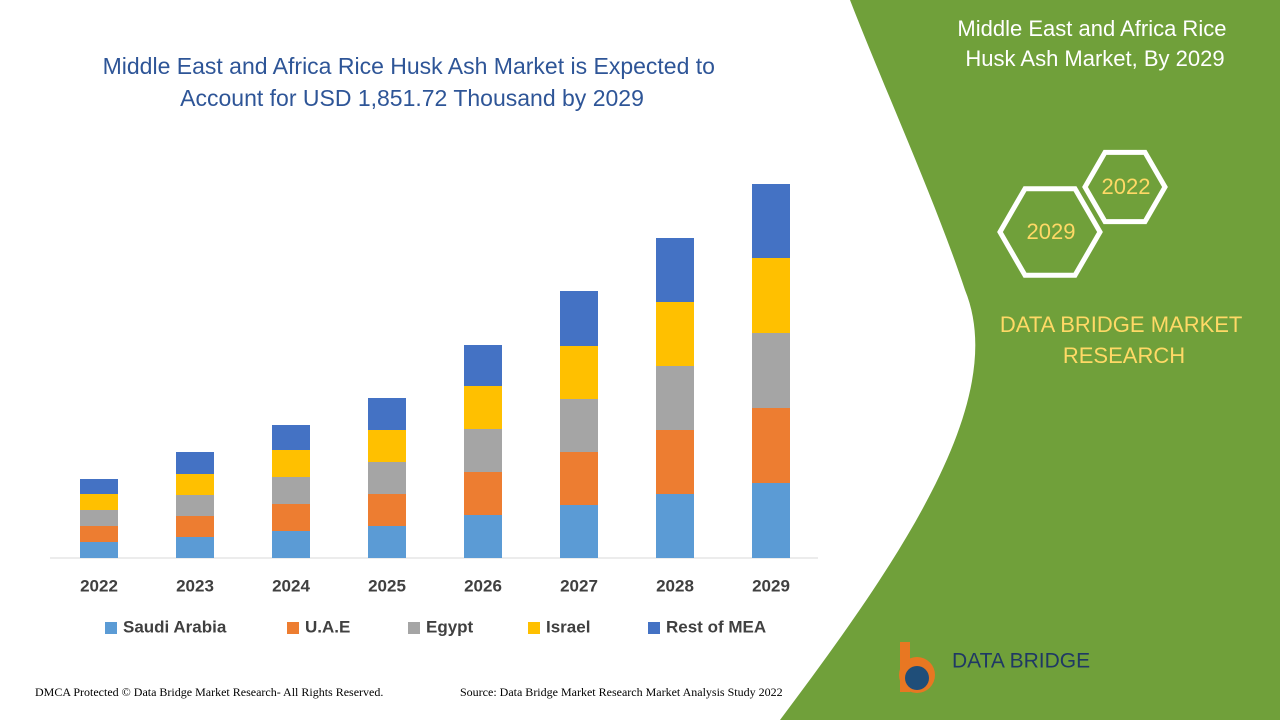 This screenshot has width=1280, height=720. I want to click on legend-label: Saudi Arabia, so click(175, 626).